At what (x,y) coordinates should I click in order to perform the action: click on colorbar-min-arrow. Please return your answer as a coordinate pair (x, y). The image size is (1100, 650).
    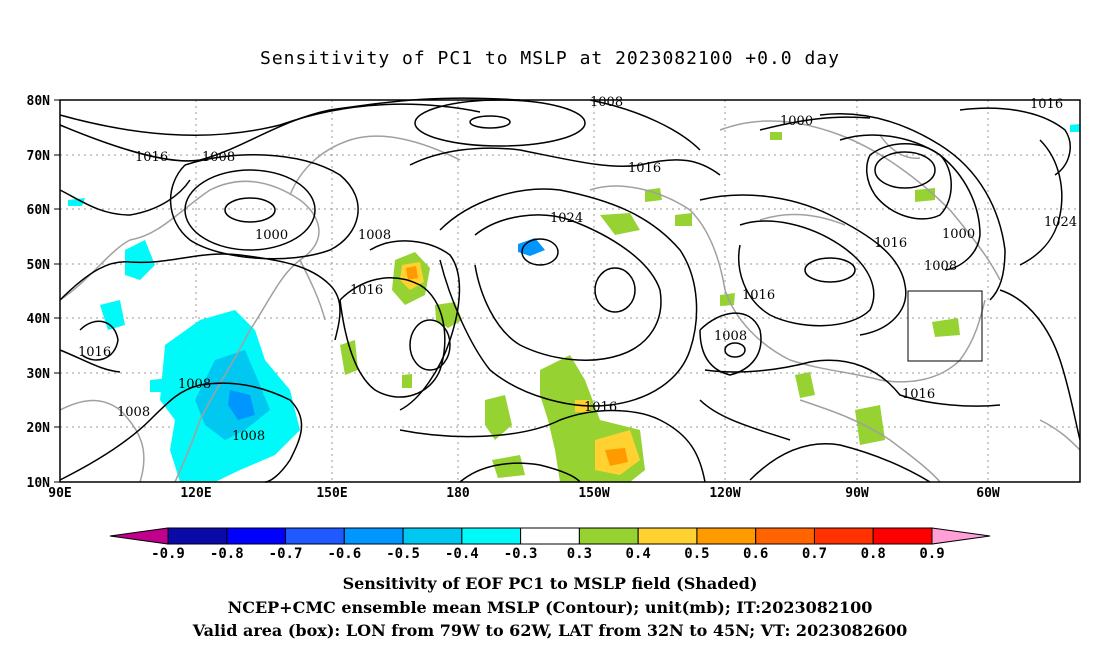
    Looking at the image, I should click on (139, 536).